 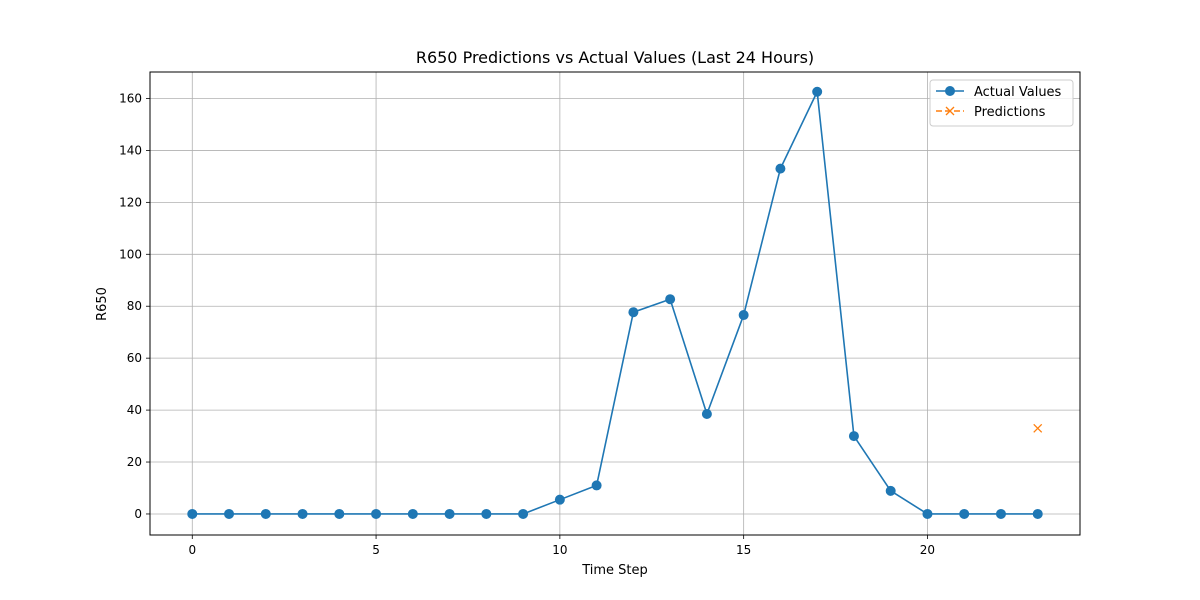 I want to click on legend-label-predictions: Predictions, so click(x=1010, y=112).